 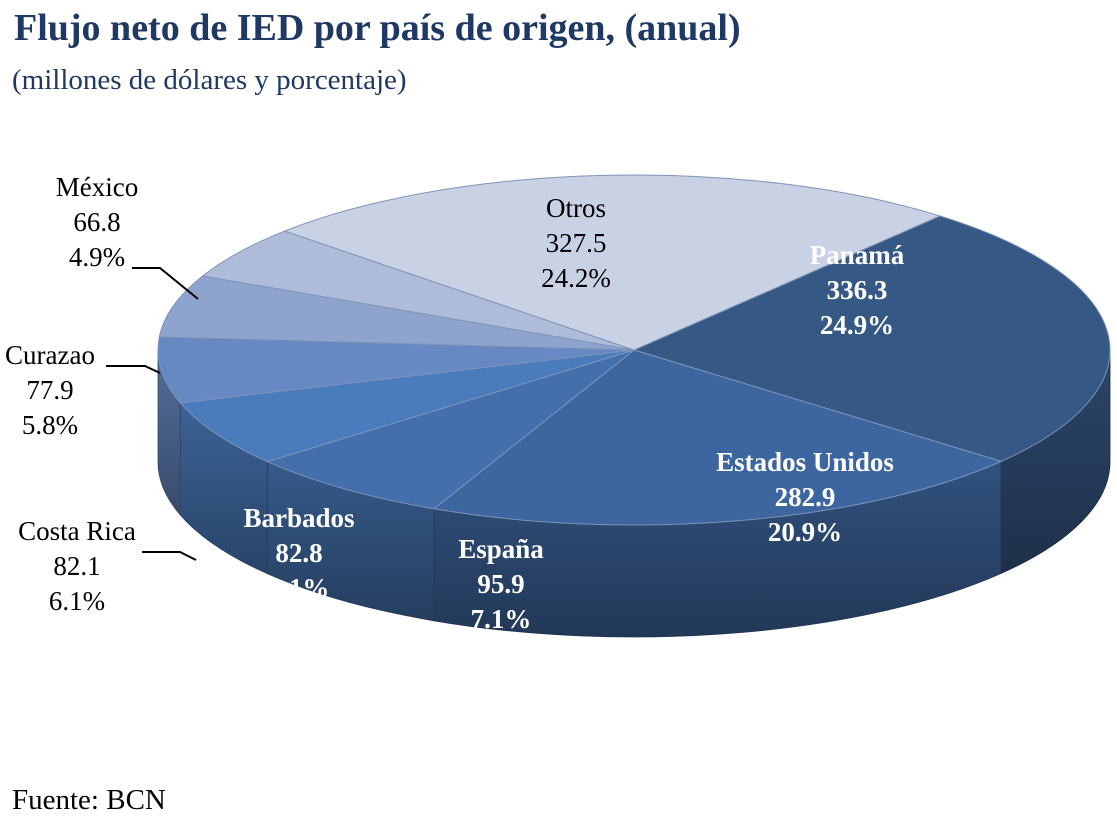 I want to click on chart-subtitle: (millones de dólares y porcentaje), so click(x=209, y=80).